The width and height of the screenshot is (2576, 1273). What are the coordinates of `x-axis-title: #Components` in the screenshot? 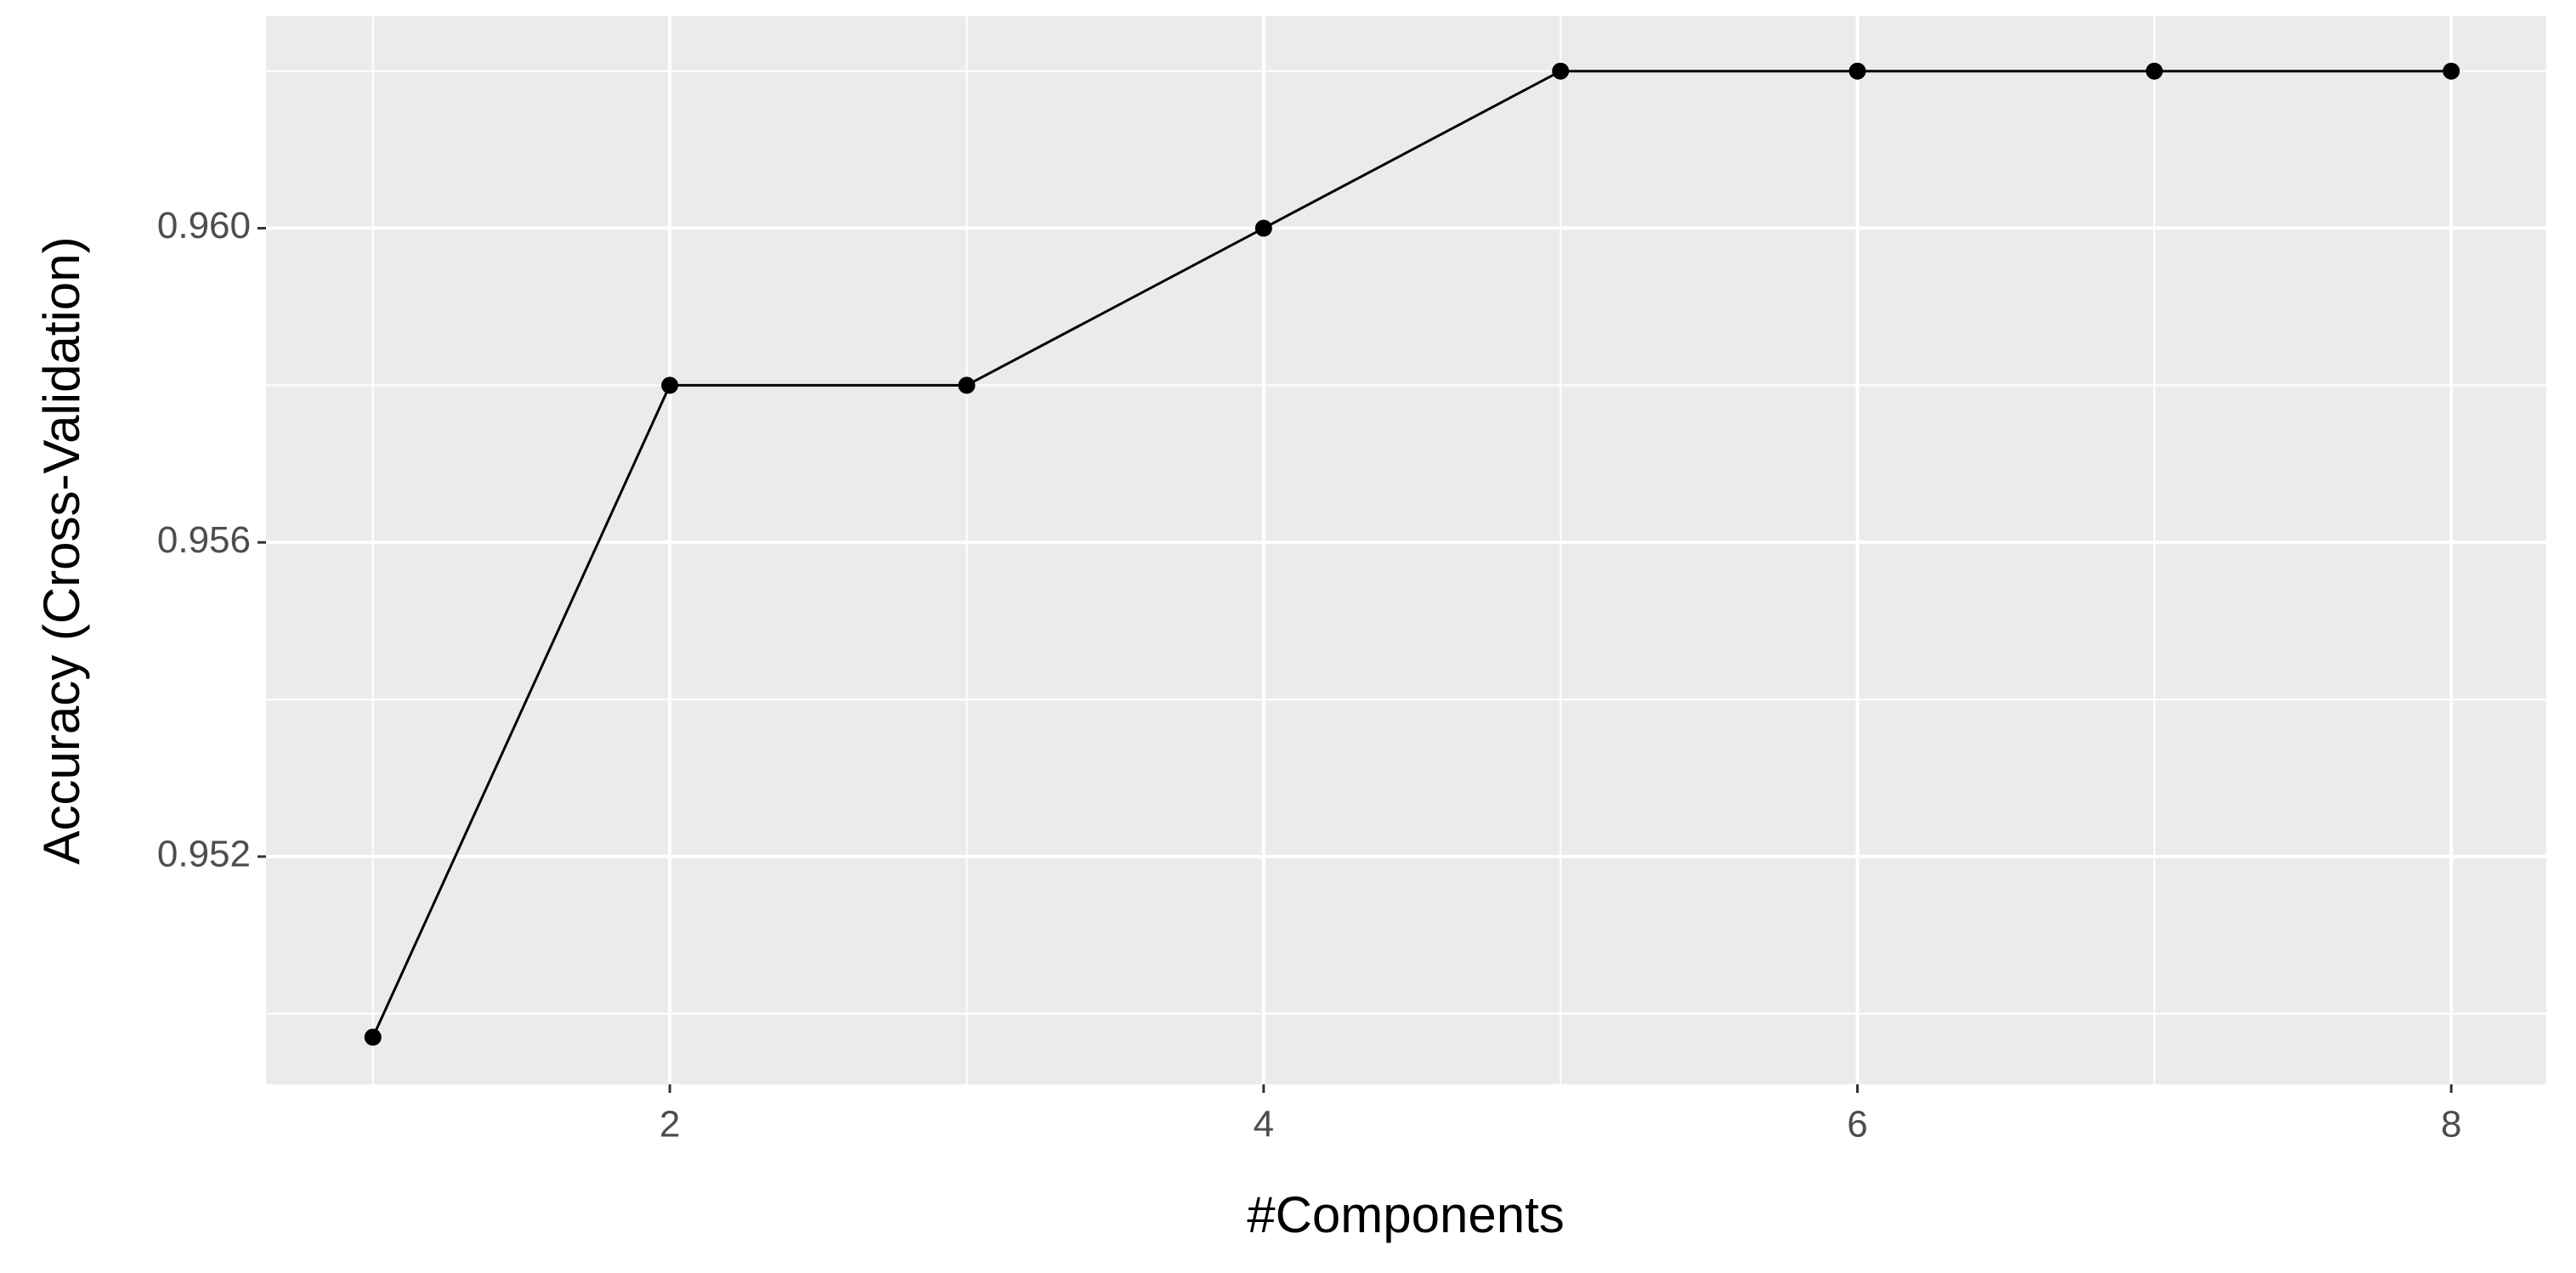 It's located at (1406, 1214).